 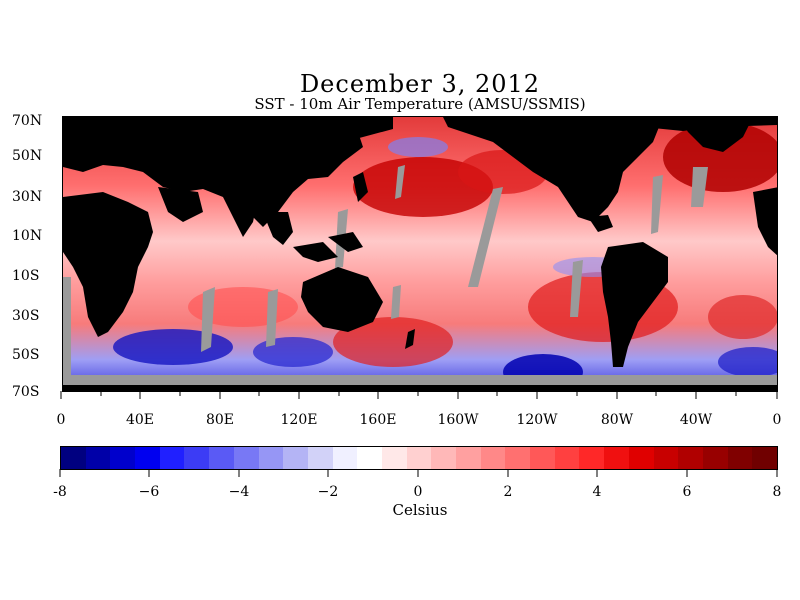 I want to click on lat-label-30s: 30S, so click(x=26, y=316).